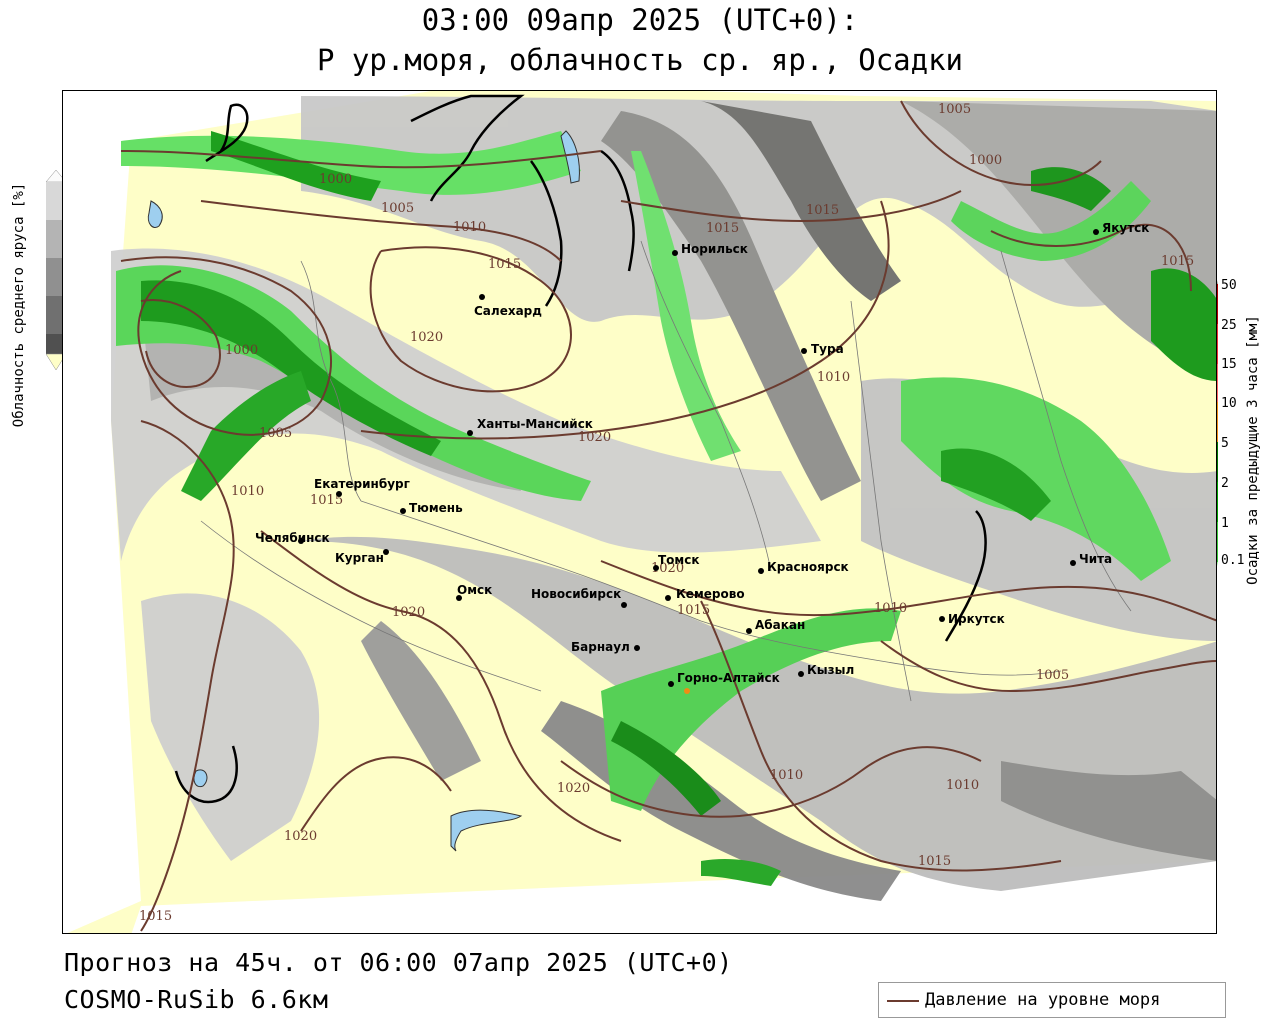 Image resolution: width=1280 pixels, height=1024 pixels. What do you see at coordinates (710, 594) in the screenshot?
I see `city-label: Кемерово` at bounding box center [710, 594].